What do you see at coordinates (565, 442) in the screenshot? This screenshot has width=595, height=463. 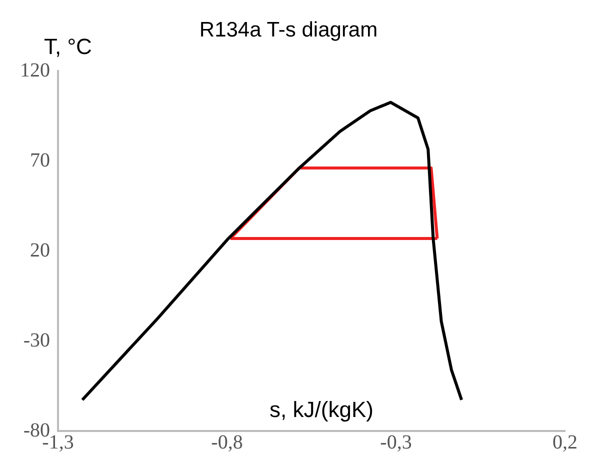 I see `x-tick-label: 0,2` at bounding box center [565, 442].